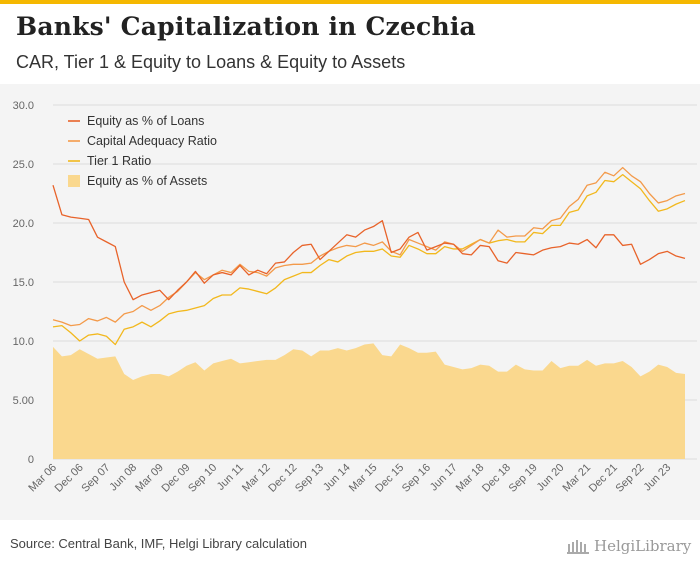  I want to click on x-tick-label: Dec 09, so click(175, 478).